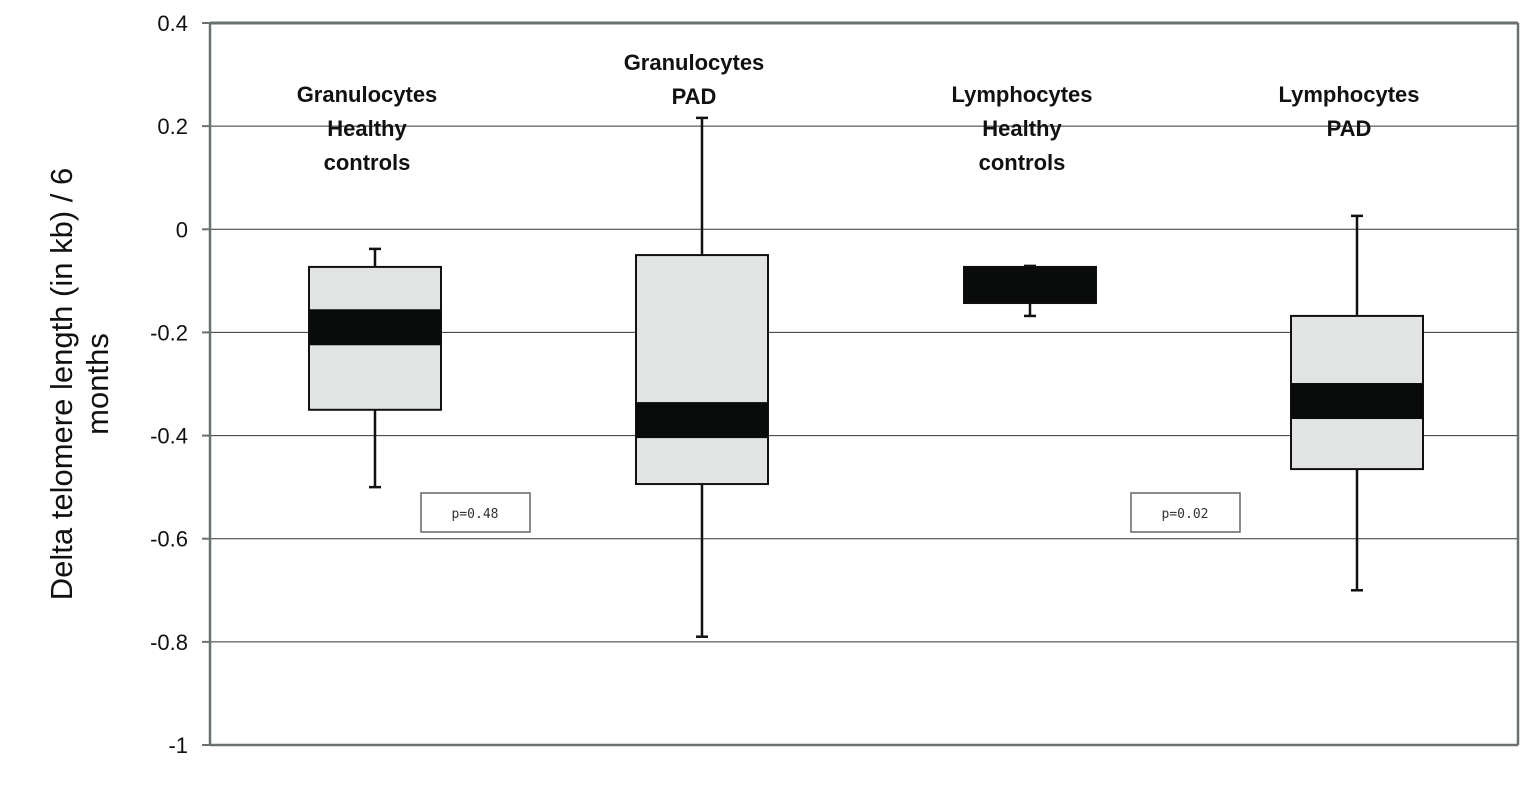 The height and width of the screenshot is (785, 1537). I want to click on y-axis-title: Delta telomere length (in kb) / 6 months, so click(79, 384).